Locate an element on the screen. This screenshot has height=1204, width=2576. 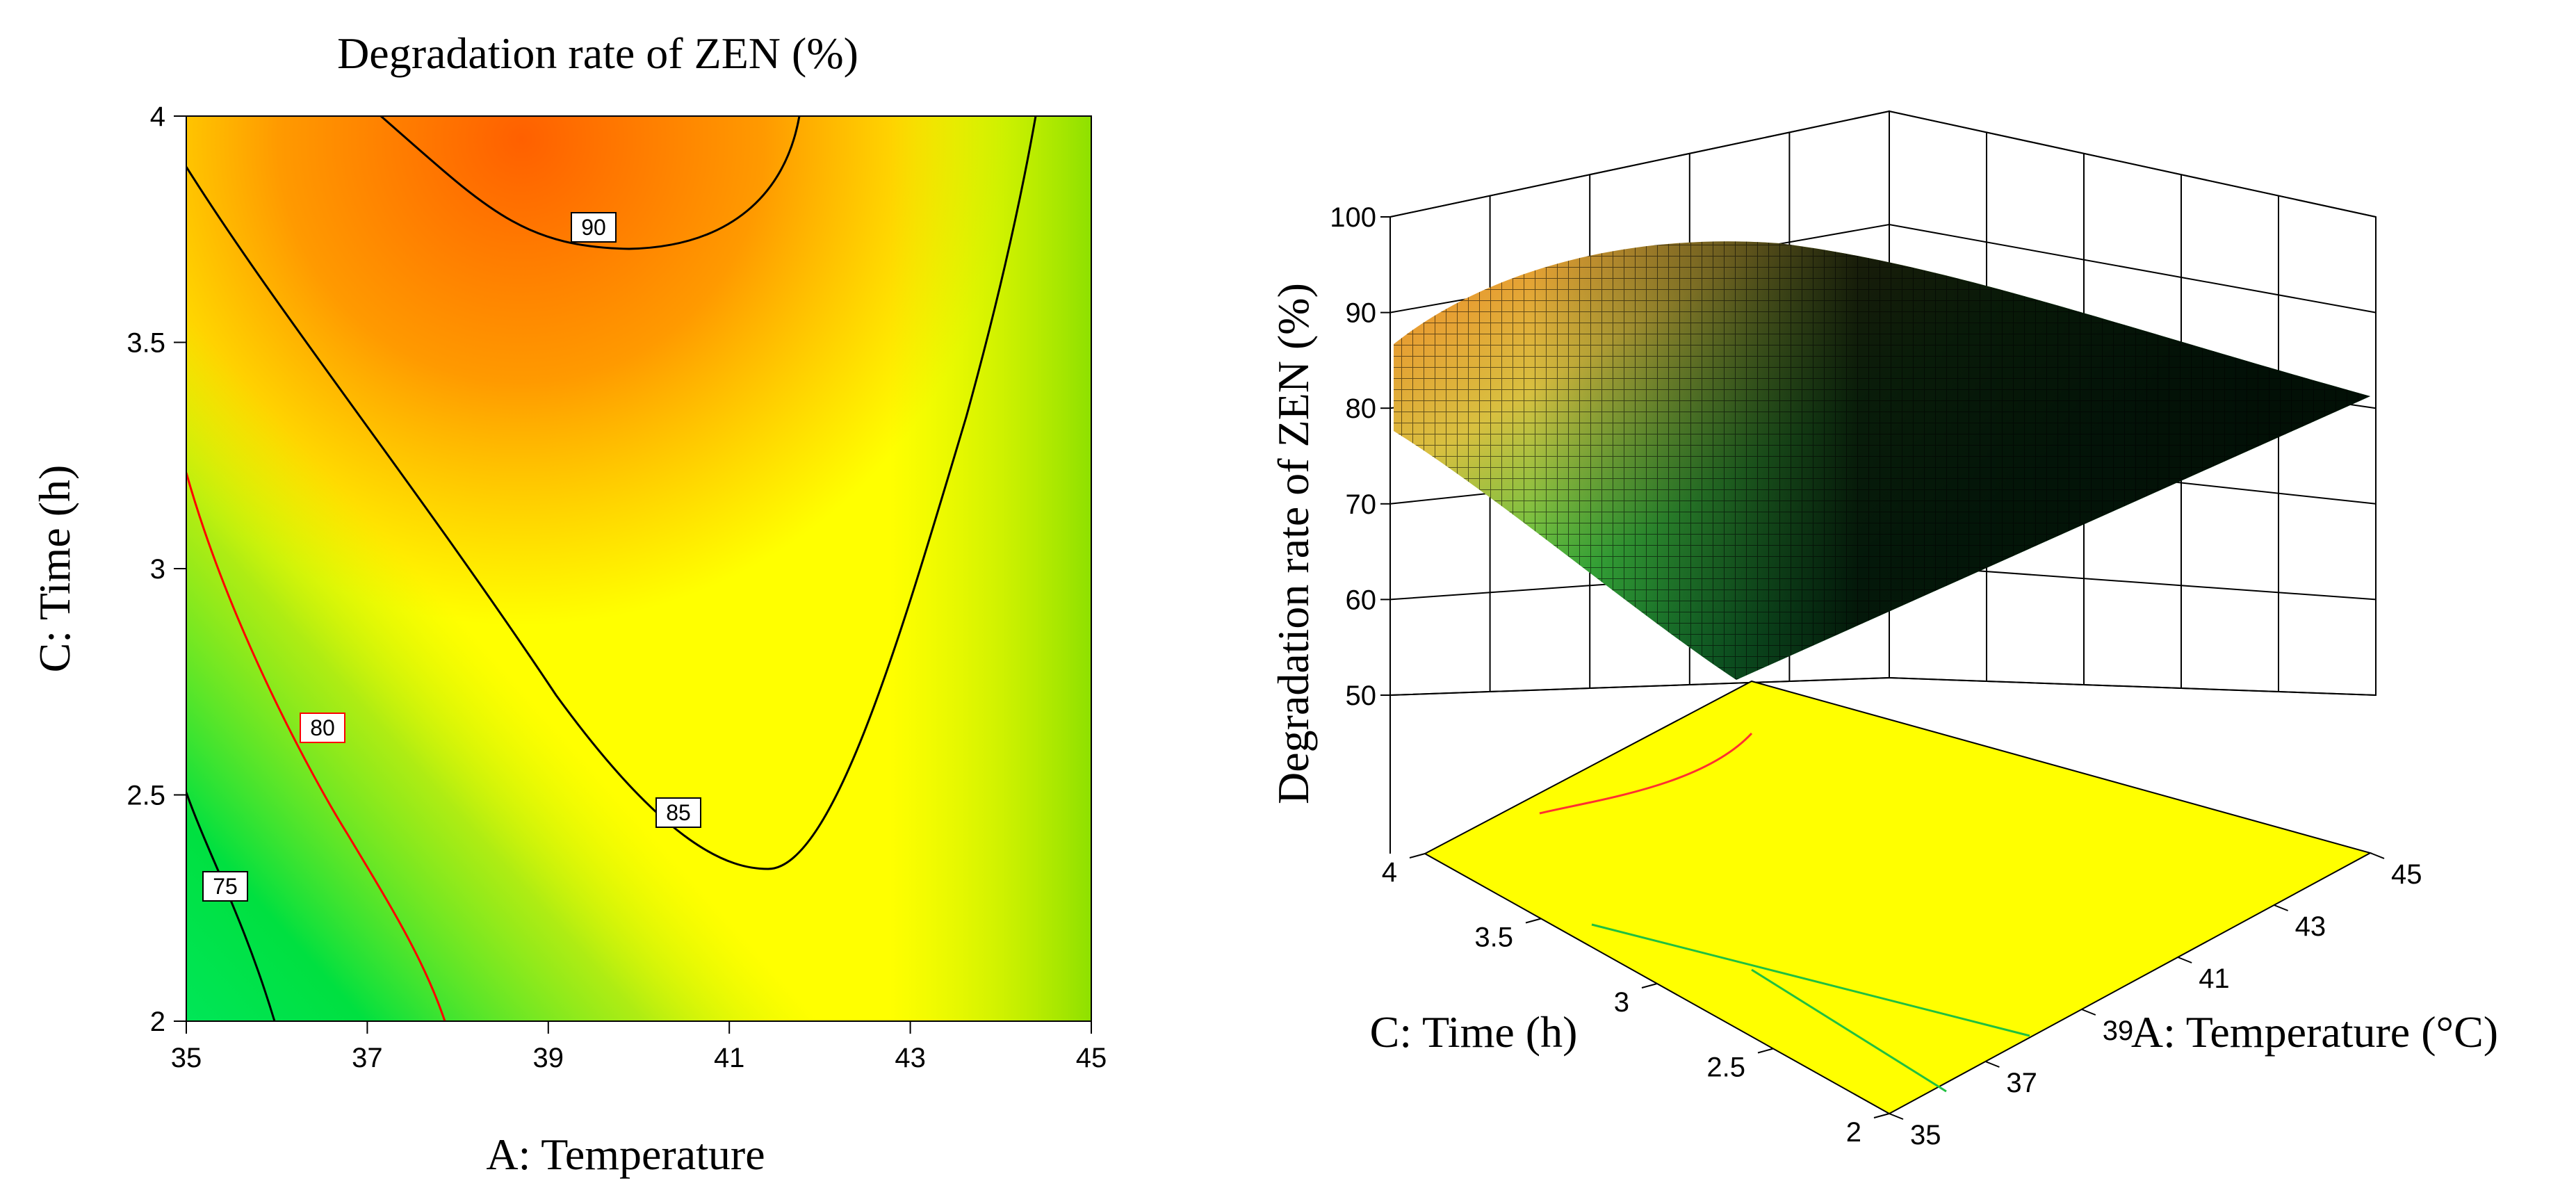
contour-x-tick-label: 37 is located at coordinates (368, 1058).